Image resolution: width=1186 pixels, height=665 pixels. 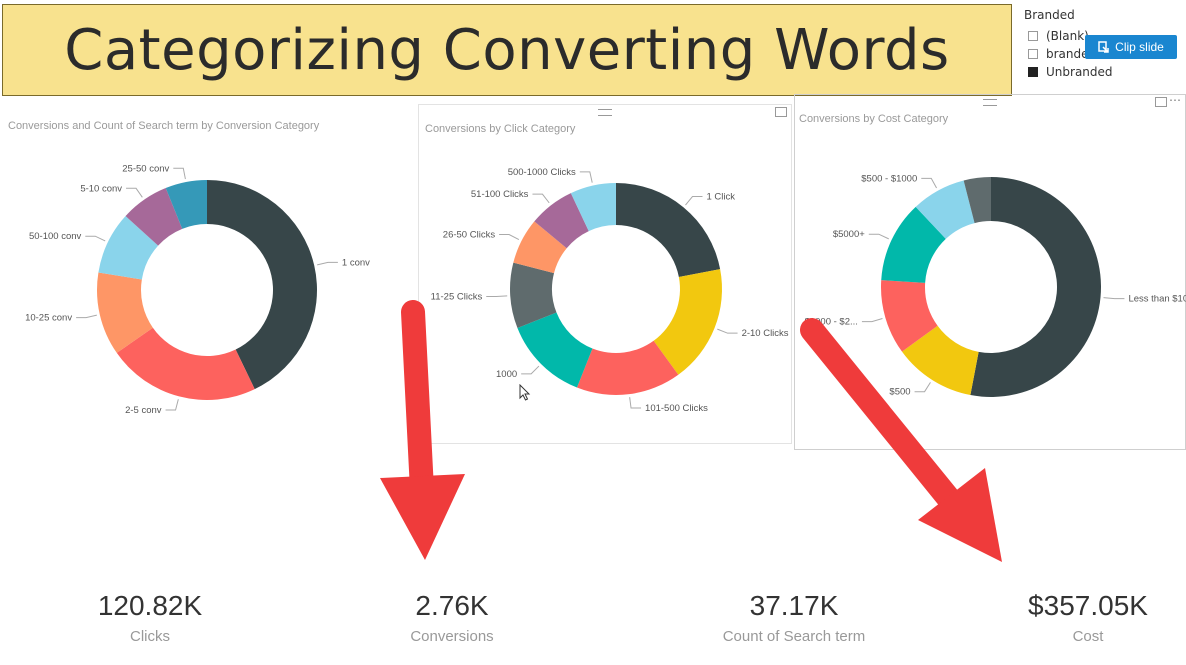 I want to click on slice-label: 51-100 Clicks, so click(x=500, y=194).